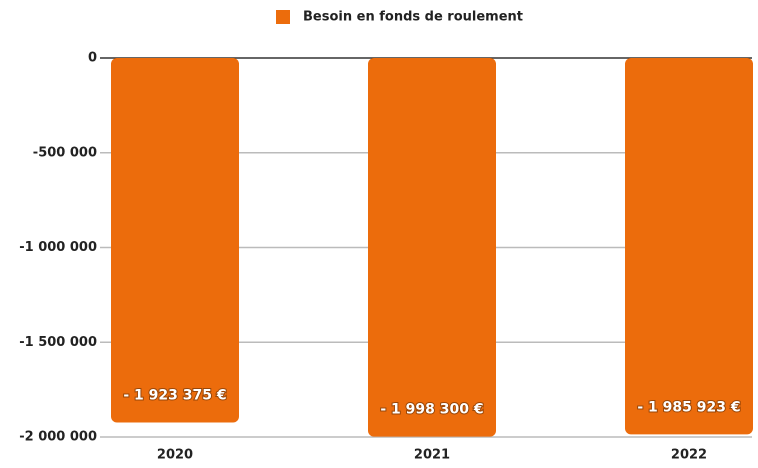 The width and height of the screenshot is (758, 468). Describe the element at coordinates (175, 455) in the screenshot. I see `x-tick-label: 2020` at that location.